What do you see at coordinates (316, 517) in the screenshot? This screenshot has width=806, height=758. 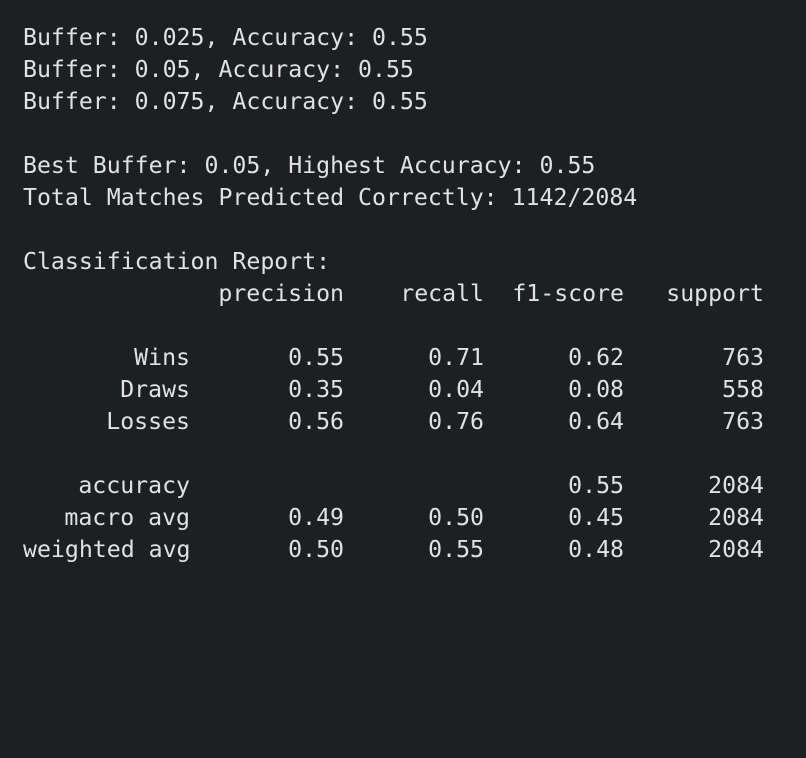 I see `precision-value: 0.49` at bounding box center [316, 517].